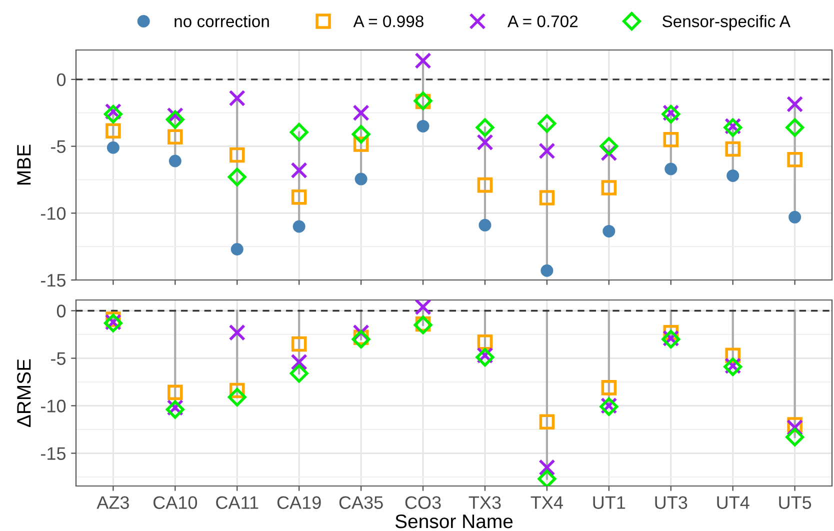  What do you see at coordinates (454, 521) in the screenshot?
I see `x-axis-title: Sensor Name` at bounding box center [454, 521].